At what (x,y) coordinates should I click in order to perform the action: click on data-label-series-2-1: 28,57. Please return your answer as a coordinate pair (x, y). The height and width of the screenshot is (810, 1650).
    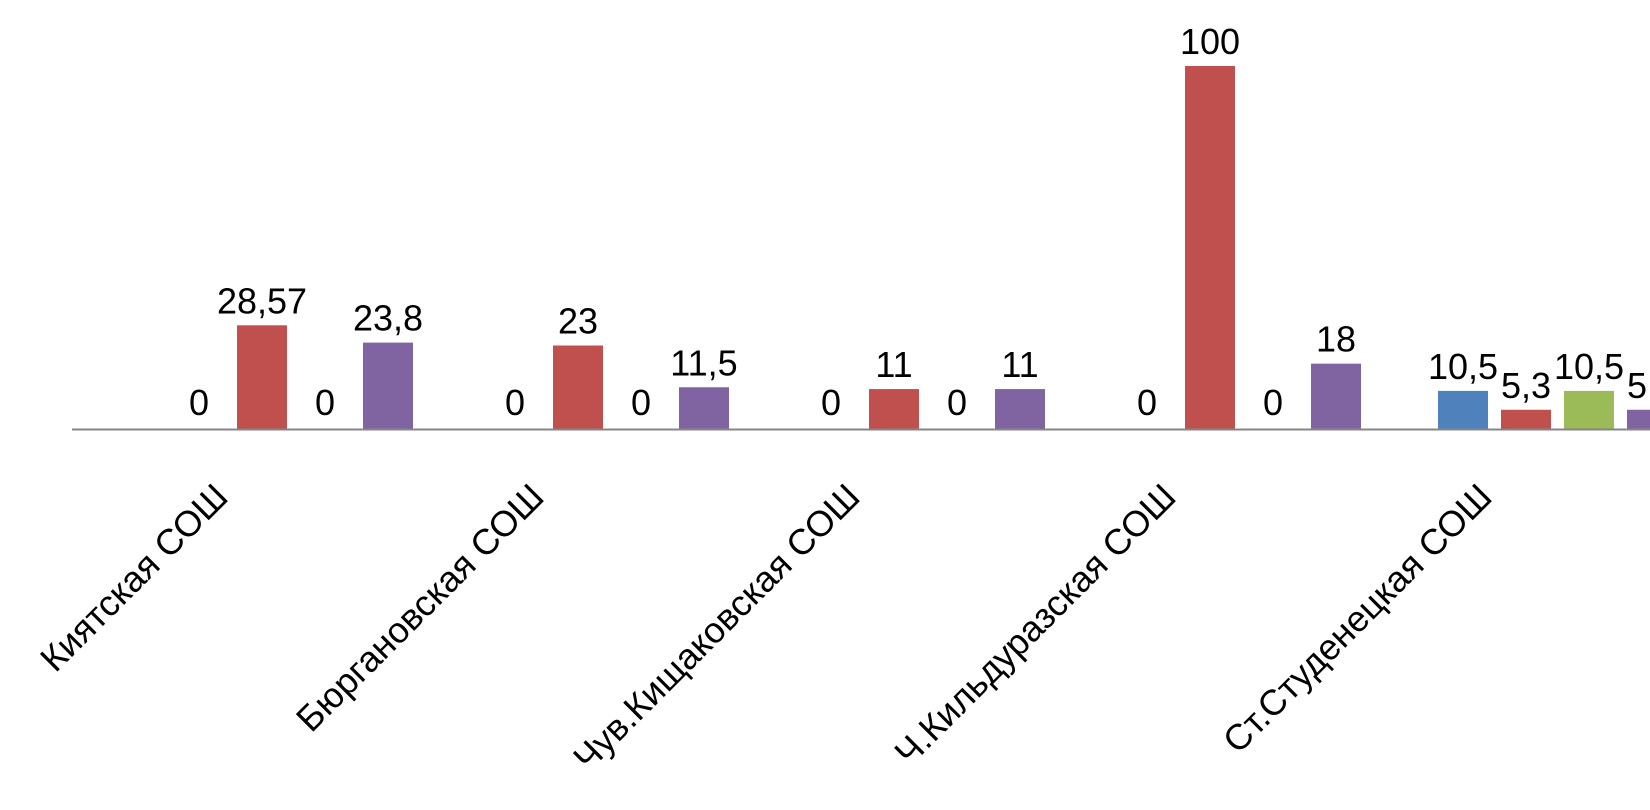
    Looking at the image, I should click on (262, 300).